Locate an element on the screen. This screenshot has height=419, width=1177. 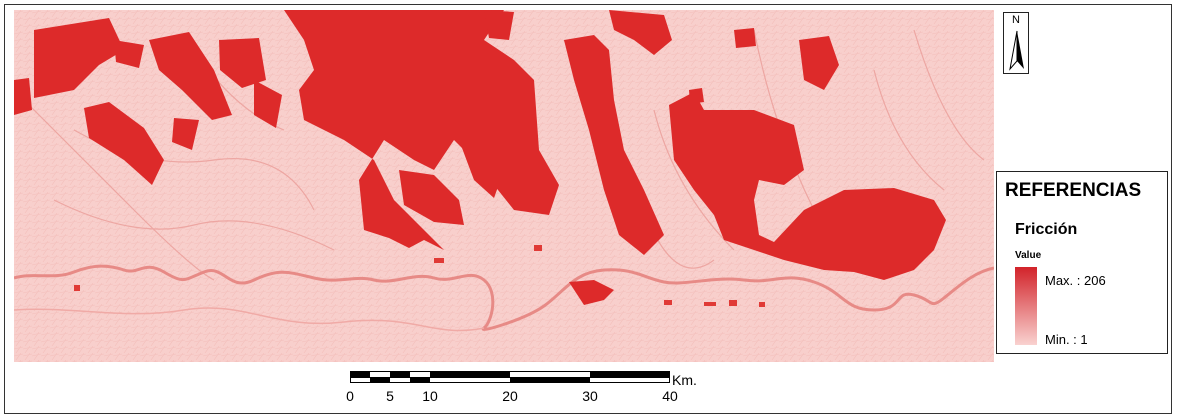
small-patches is located at coordinates (419, 276).